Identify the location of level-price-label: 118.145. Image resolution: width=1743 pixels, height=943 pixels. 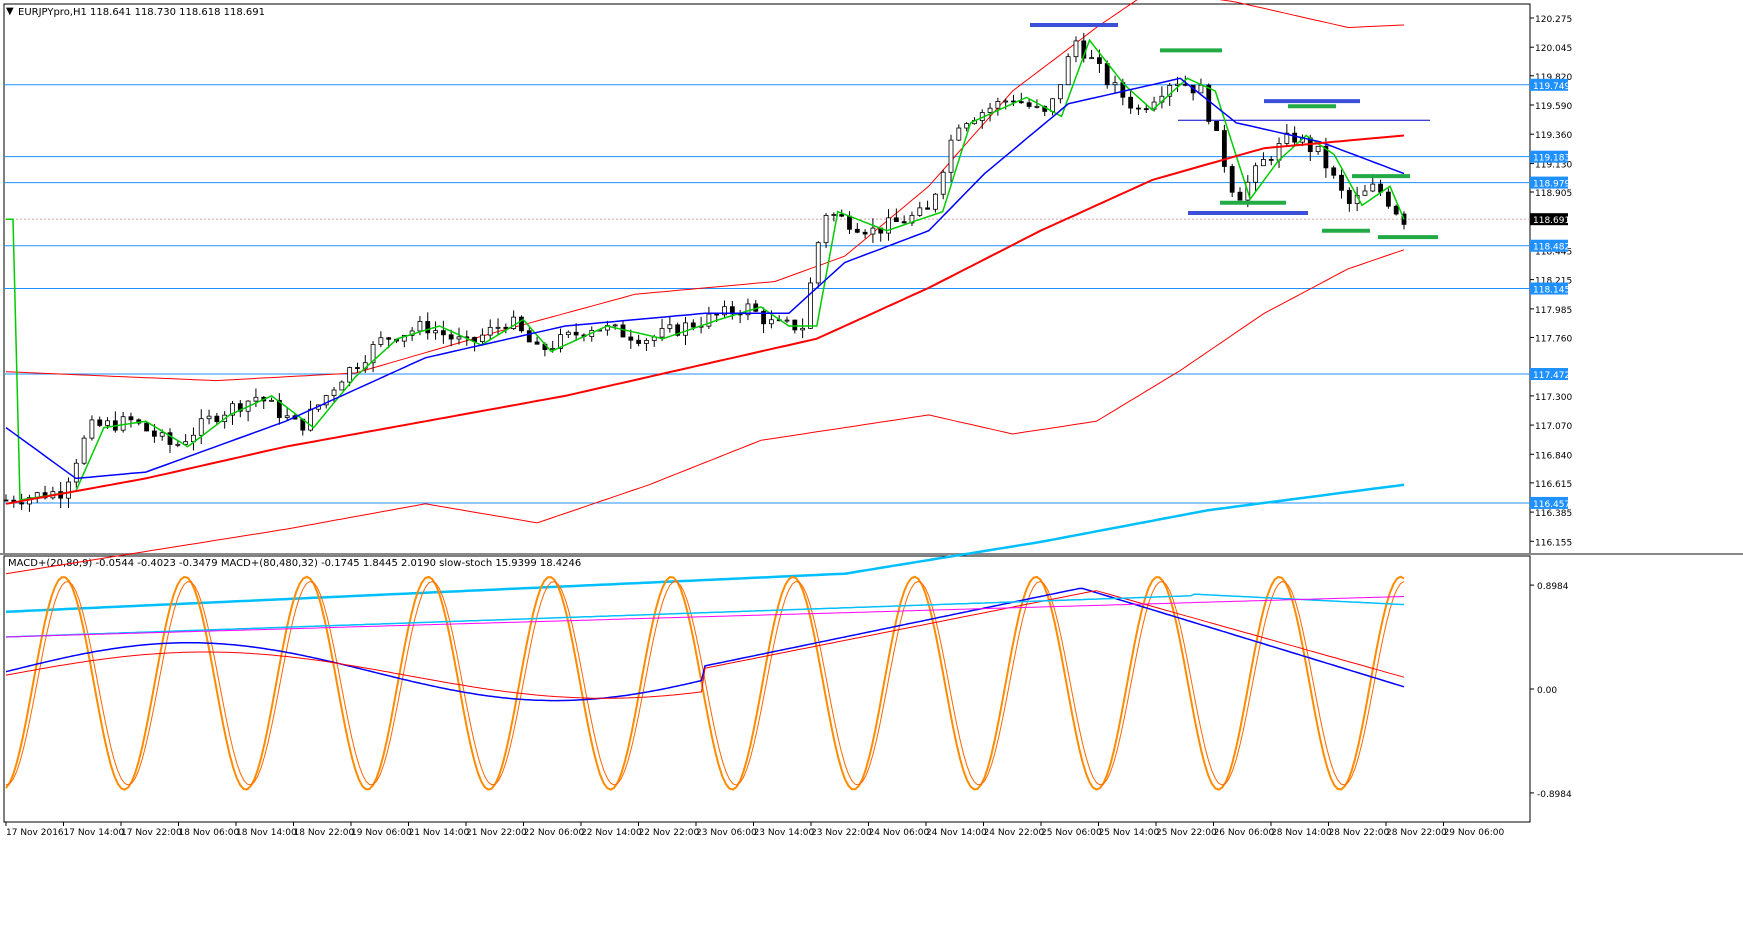
(1551, 291).